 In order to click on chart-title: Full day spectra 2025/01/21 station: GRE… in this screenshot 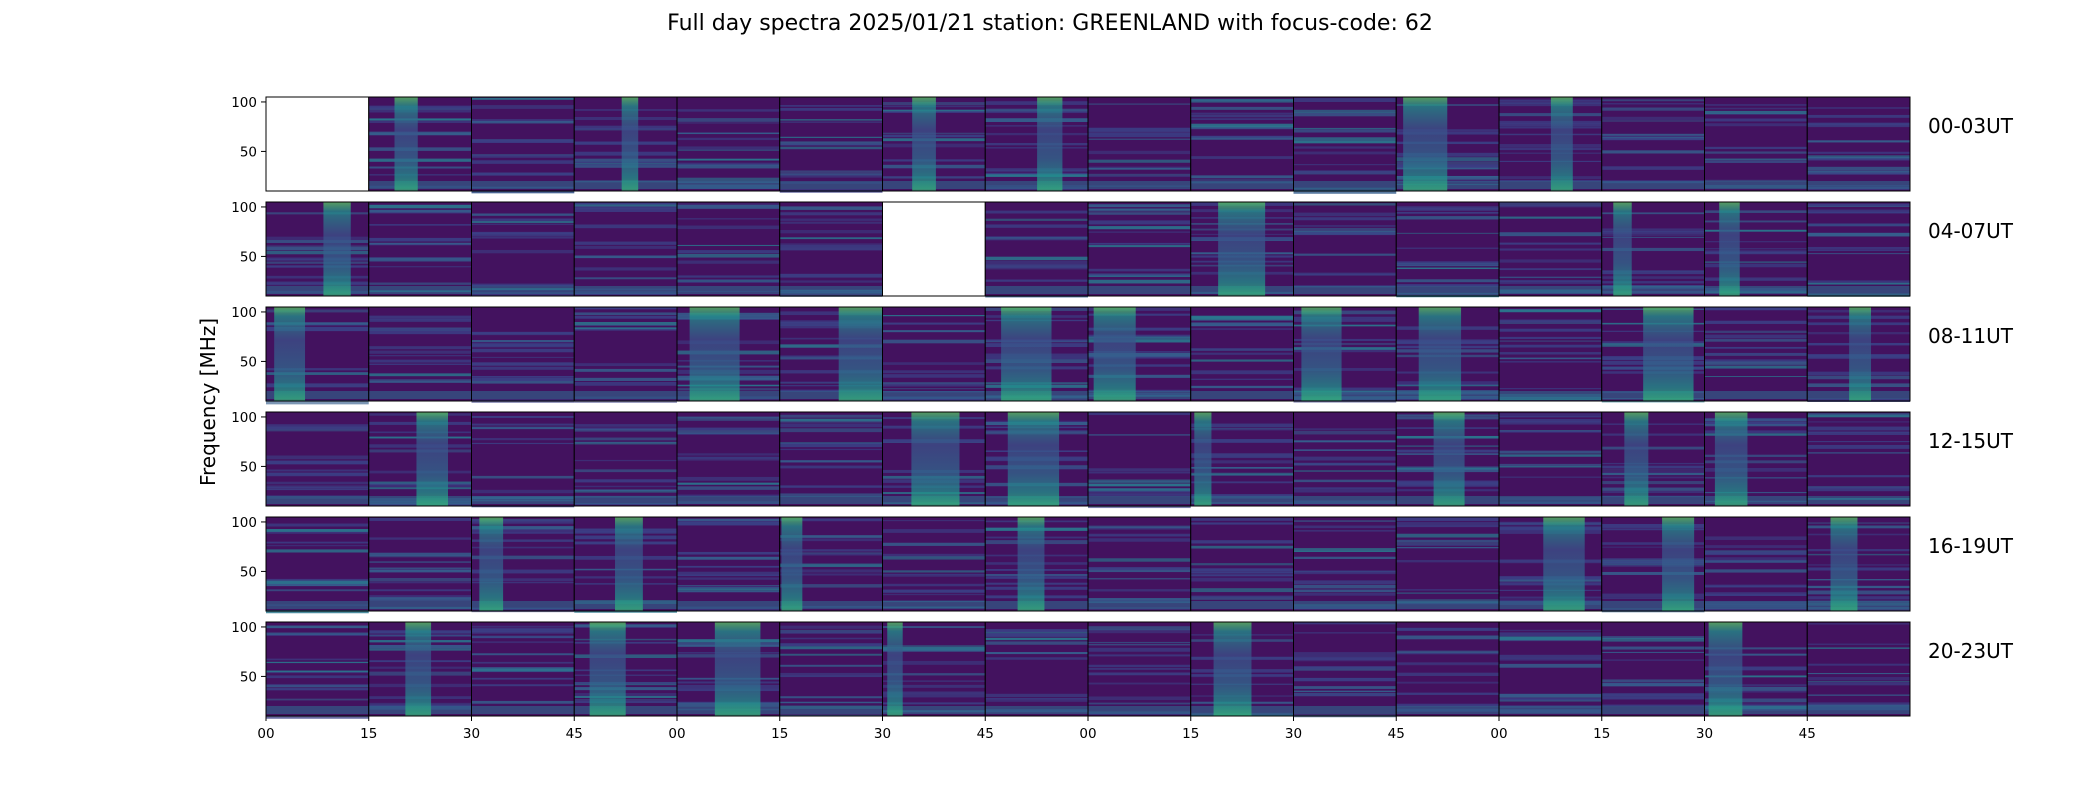, I will do `click(1050, 23)`.